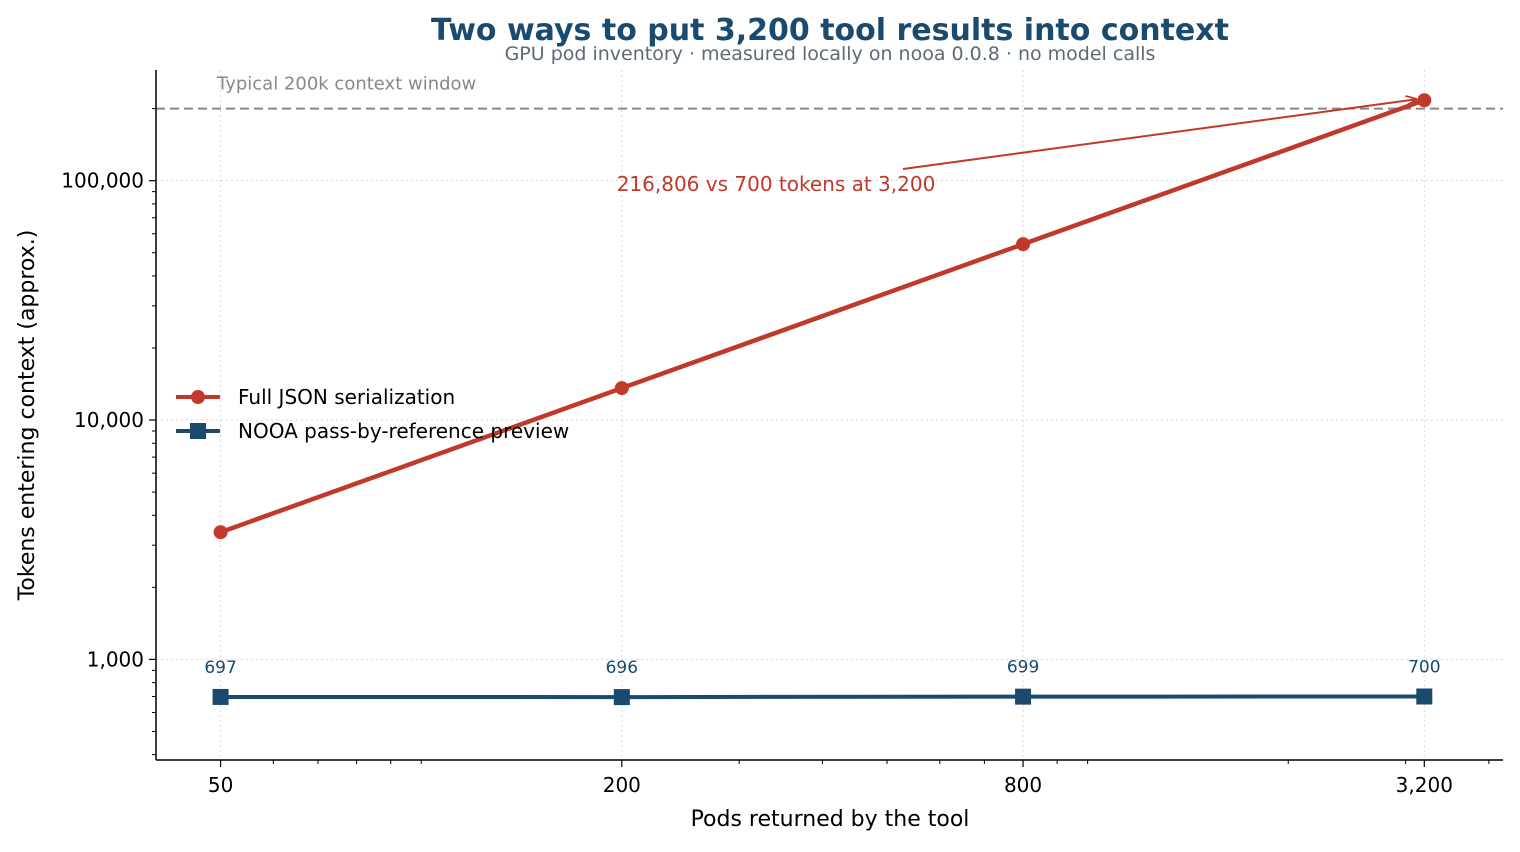 This screenshot has height=852, width=1520. I want to click on y-tick-label: 1,000, so click(115, 659).